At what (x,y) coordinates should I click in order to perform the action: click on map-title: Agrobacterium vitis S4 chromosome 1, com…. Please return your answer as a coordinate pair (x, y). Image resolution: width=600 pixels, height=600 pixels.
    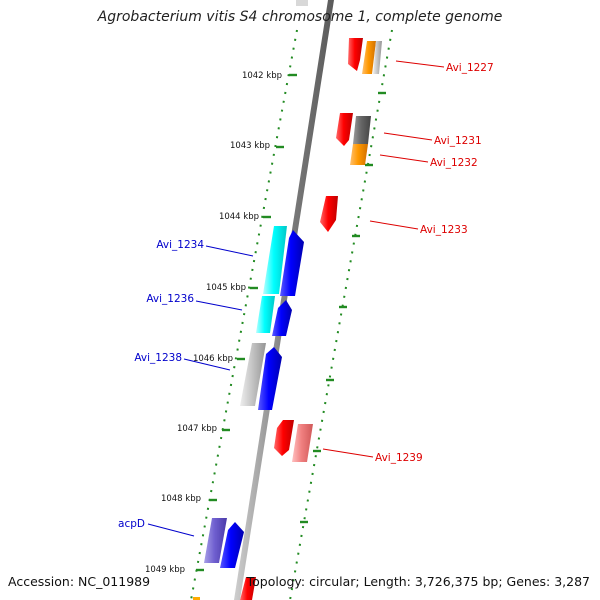
    Looking at the image, I should click on (300, 17).